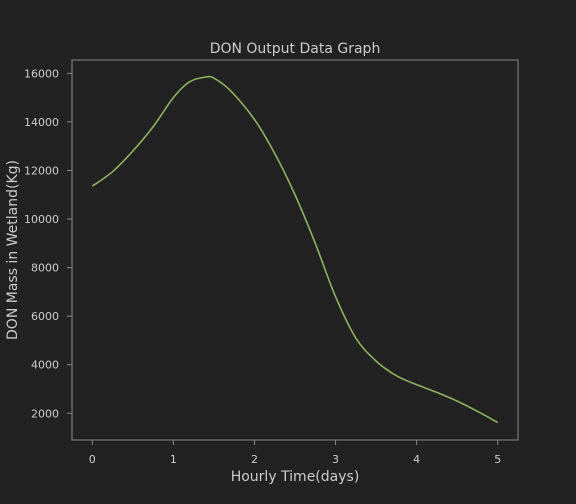  Describe the element at coordinates (254, 459) in the screenshot. I see `x-tick-label: 2` at that location.